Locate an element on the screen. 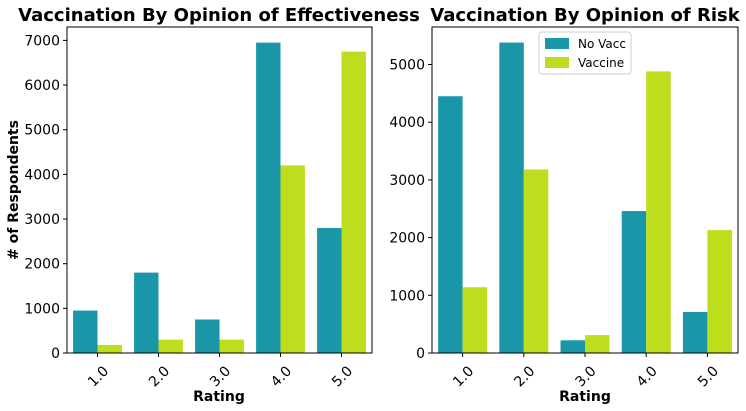 This screenshot has height=411, width=746. legend-swatch-no-vacc is located at coordinates (557, 43).